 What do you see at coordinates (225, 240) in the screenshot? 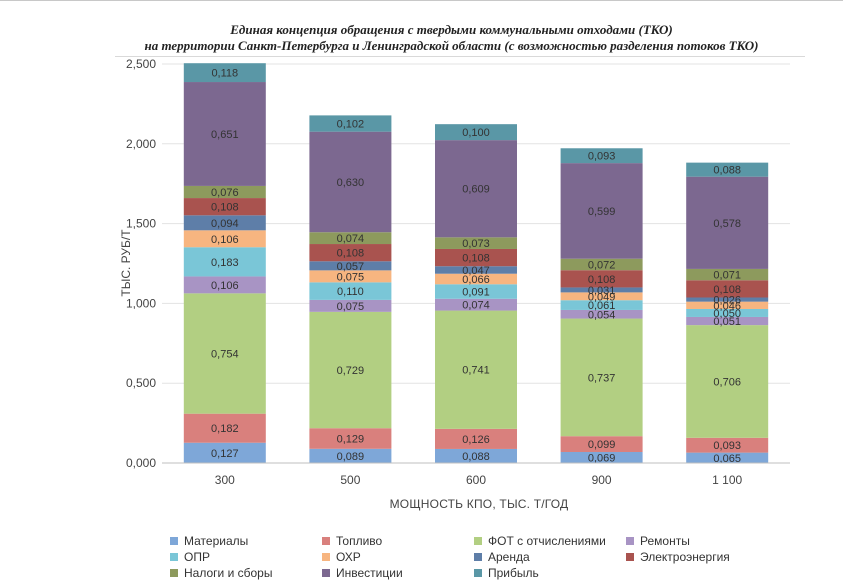
I see `data-label: 0,106` at bounding box center [225, 240].